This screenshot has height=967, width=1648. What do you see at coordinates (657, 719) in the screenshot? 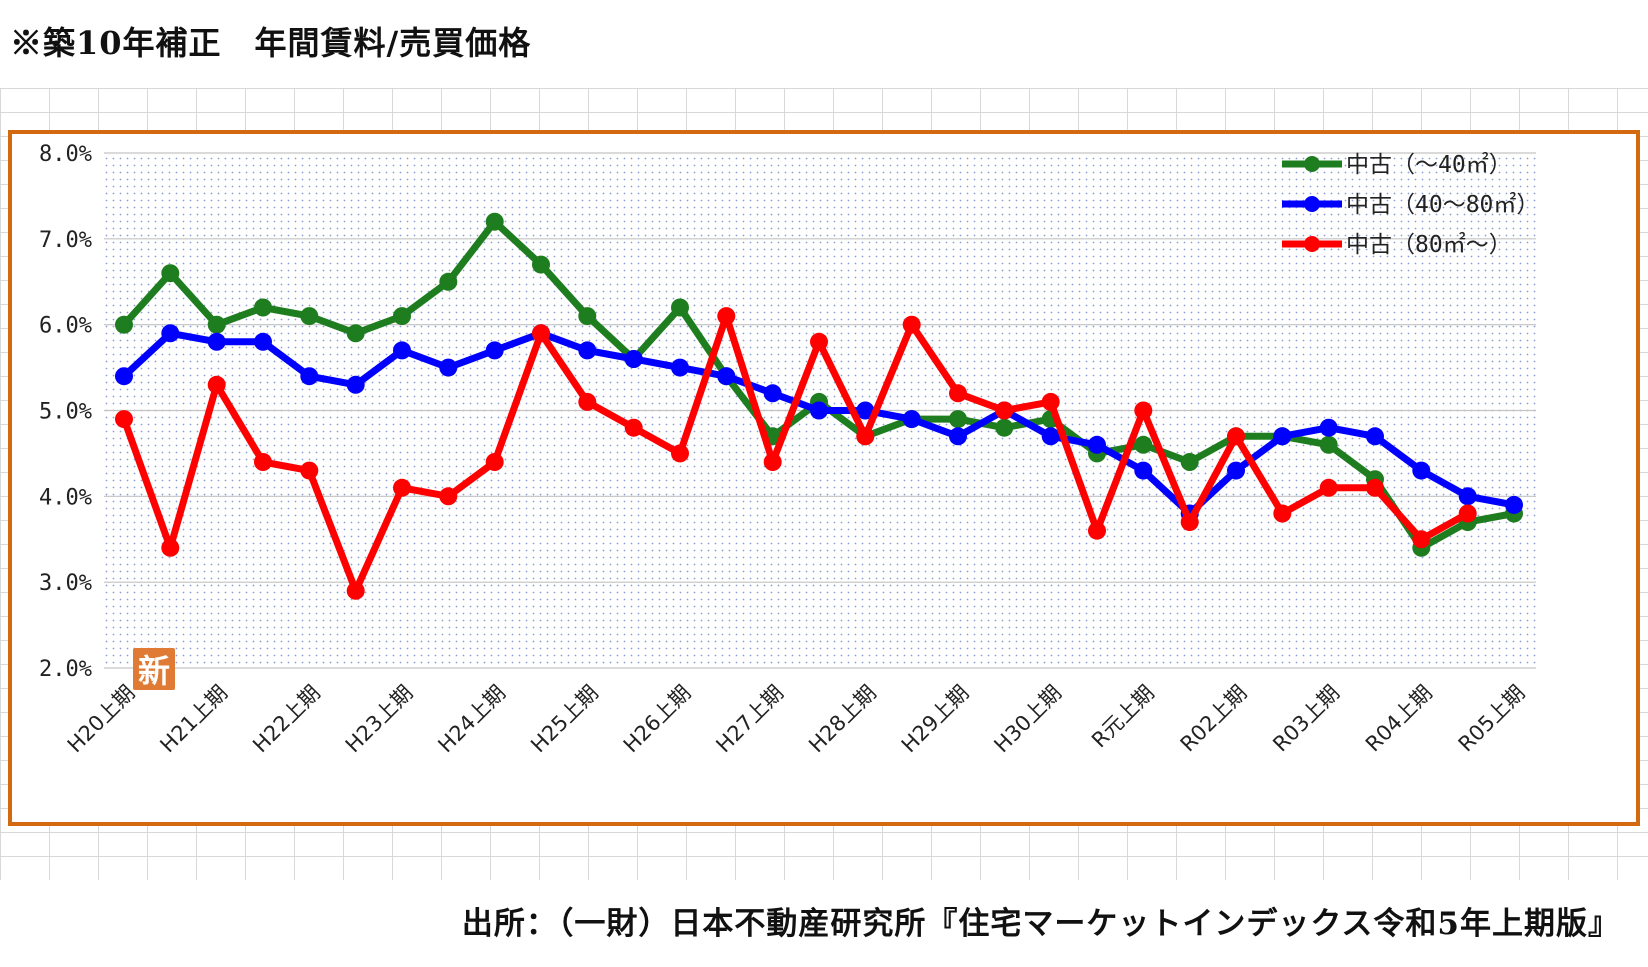
I see `x-tick-label: H26上期` at bounding box center [657, 719].